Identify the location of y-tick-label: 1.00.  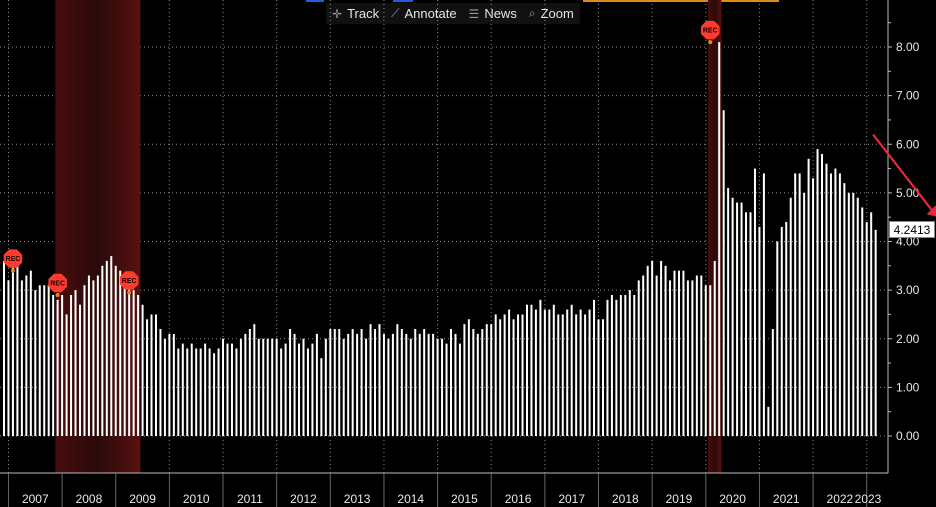
(908, 387).